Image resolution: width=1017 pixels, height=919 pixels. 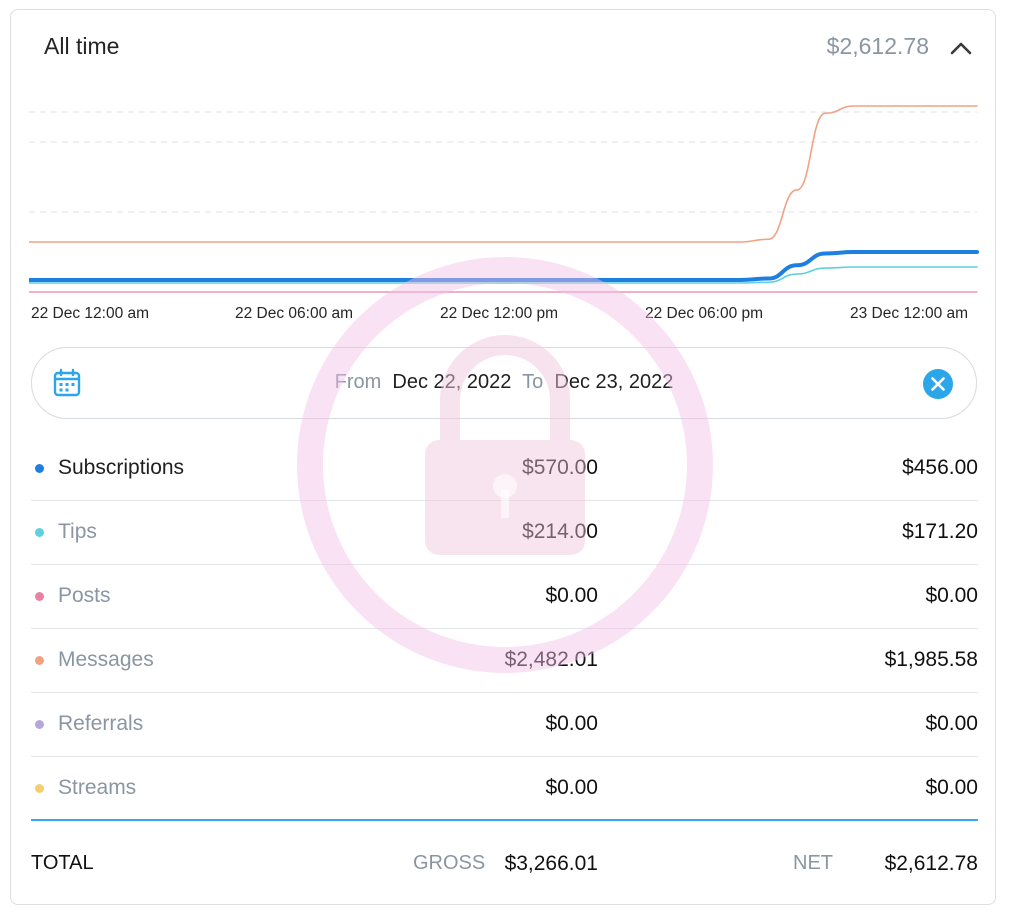 What do you see at coordinates (82, 46) in the screenshot?
I see `period-title: All time` at bounding box center [82, 46].